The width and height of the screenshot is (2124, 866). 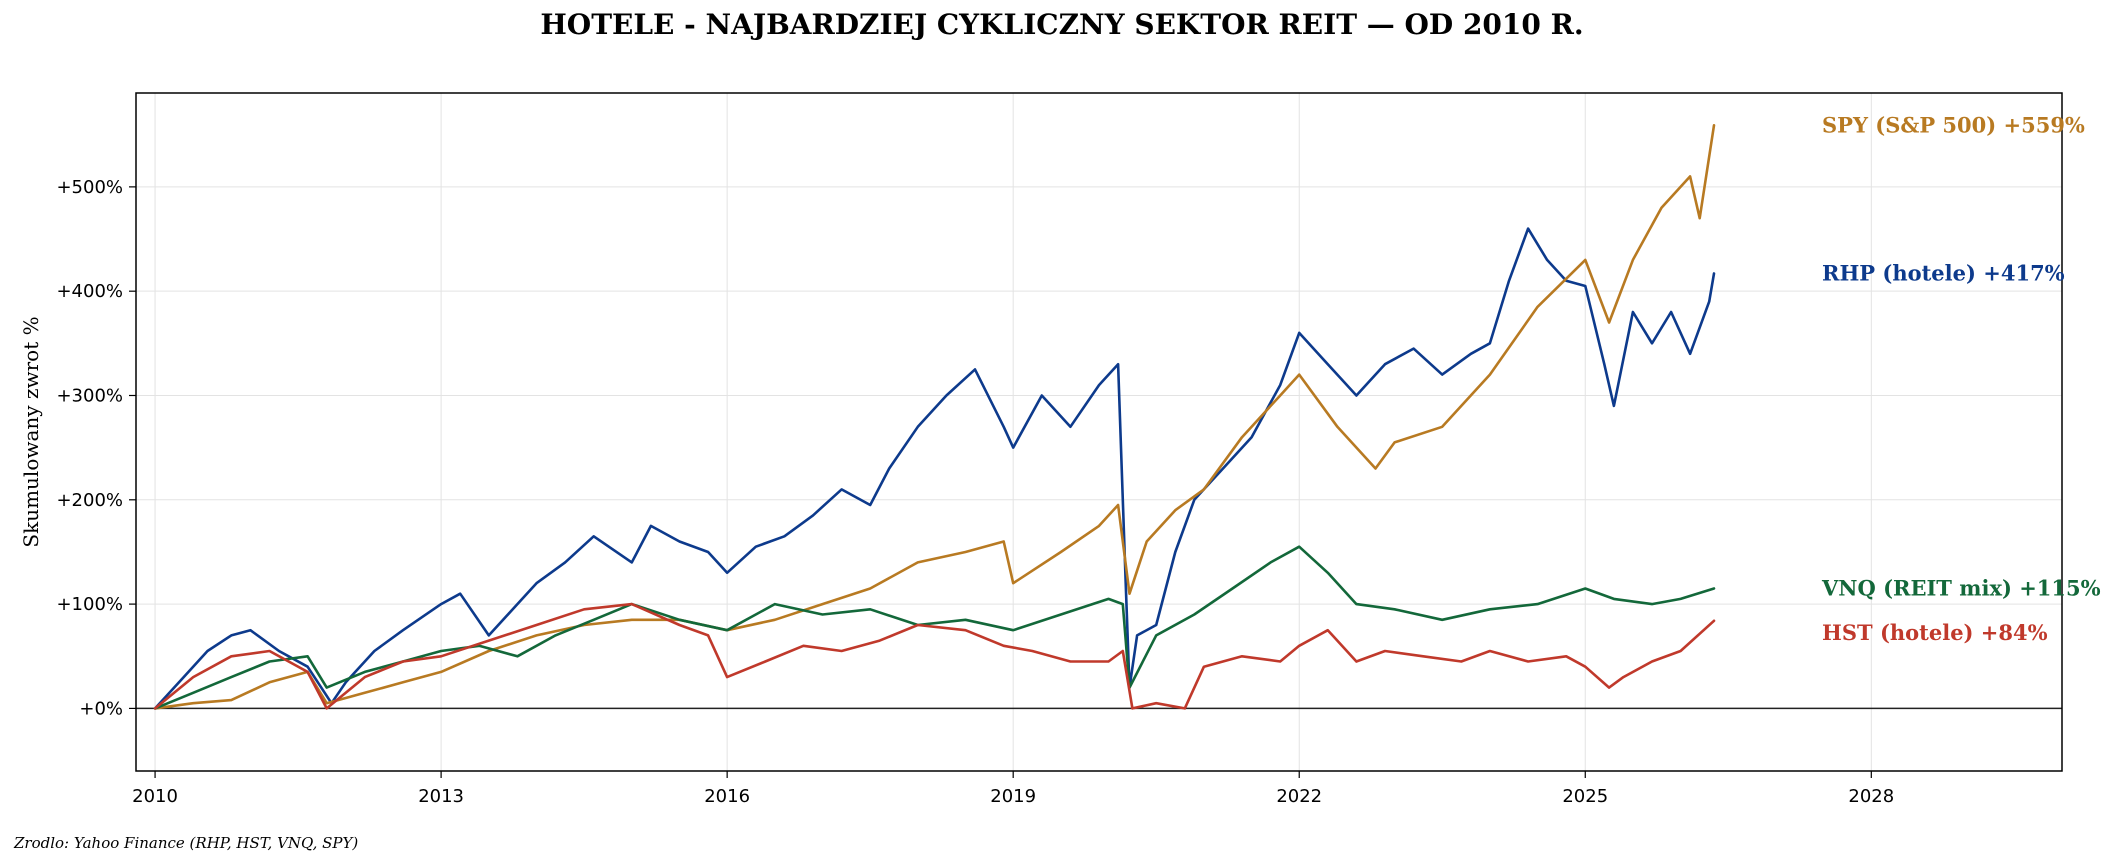 What do you see at coordinates (96, 448) in the screenshot?
I see `y-axis-ticks: +0% +100% +200% +300% +400% +500%` at bounding box center [96, 448].